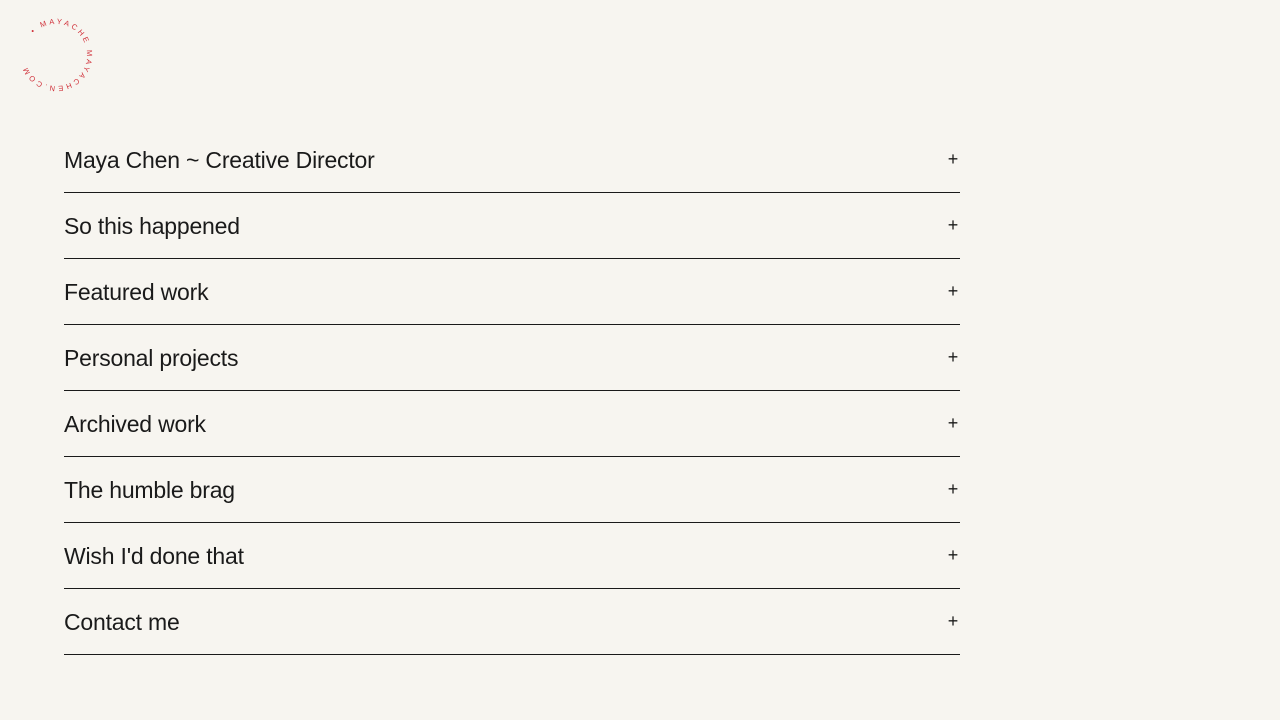 Image resolution: width=1280 pixels, height=720 pixels. I want to click on accordion-item-label: Personal projects, so click(151, 358).